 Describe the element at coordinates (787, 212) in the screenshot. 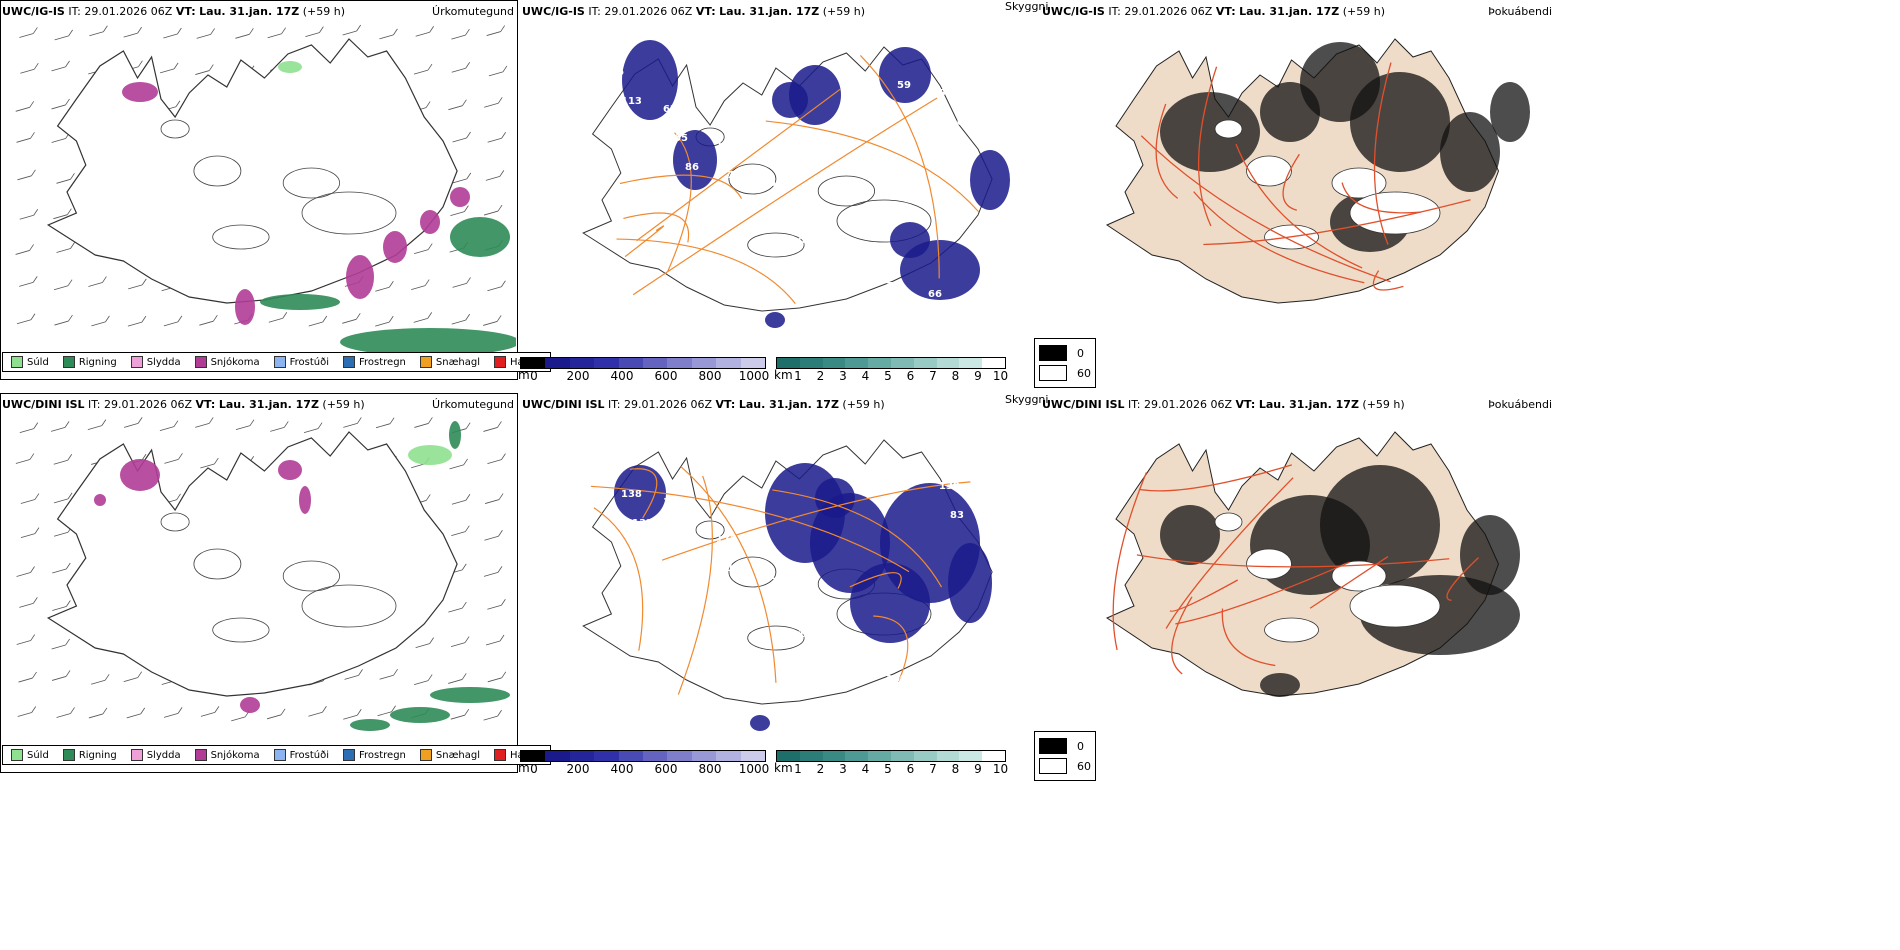

I see `cloud-base-label: 83` at that location.